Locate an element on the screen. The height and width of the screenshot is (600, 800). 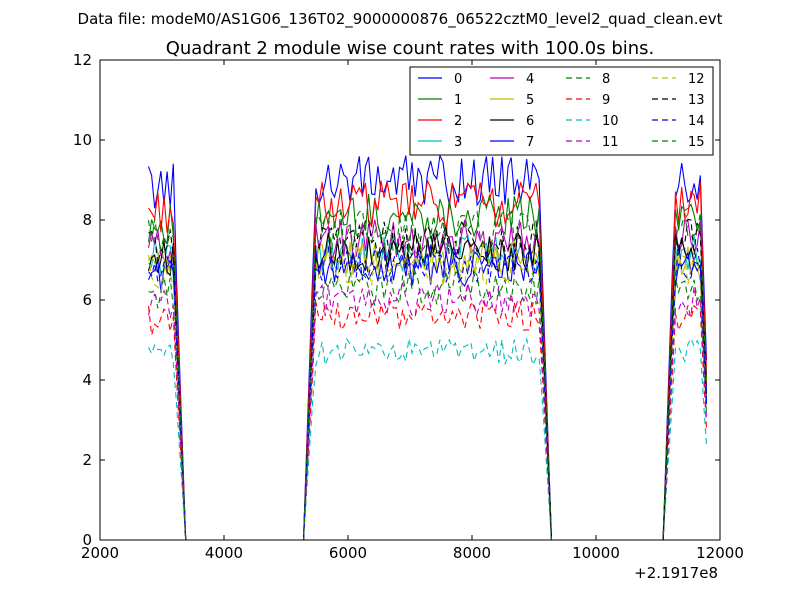
x-tick-label: 10000 is located at coordinates (596, 553).